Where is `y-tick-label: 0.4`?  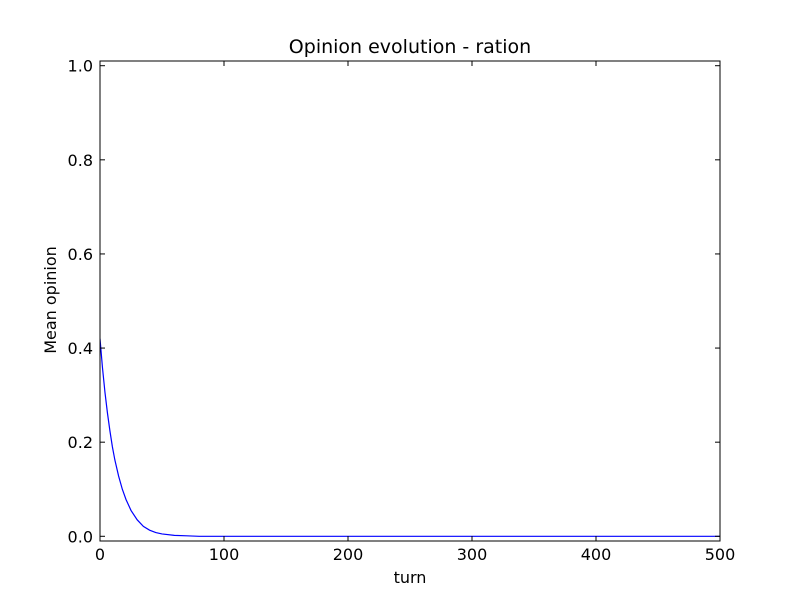 y-tick-label: 0.4 is located at coordinates (80, 348).